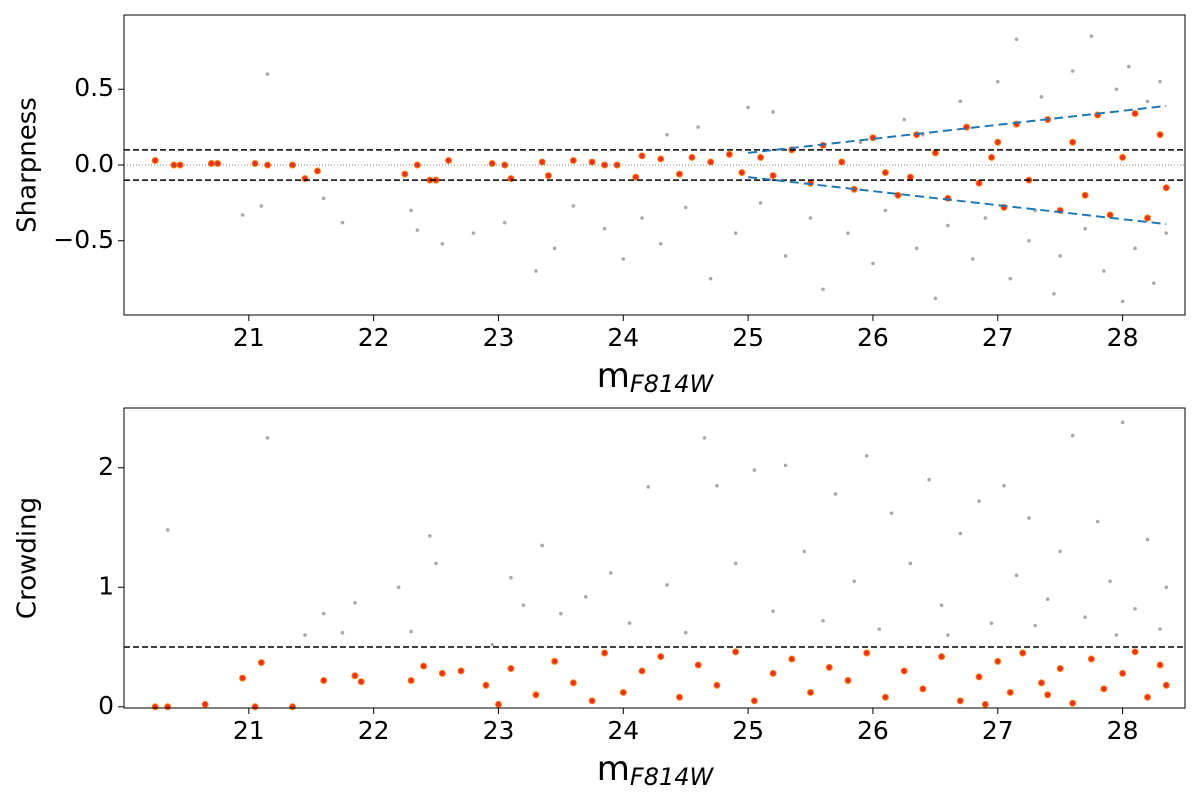  Describe the element at coordinates (613, 769) in the screenshot. I see `x-axis-label-main: m` at that location.